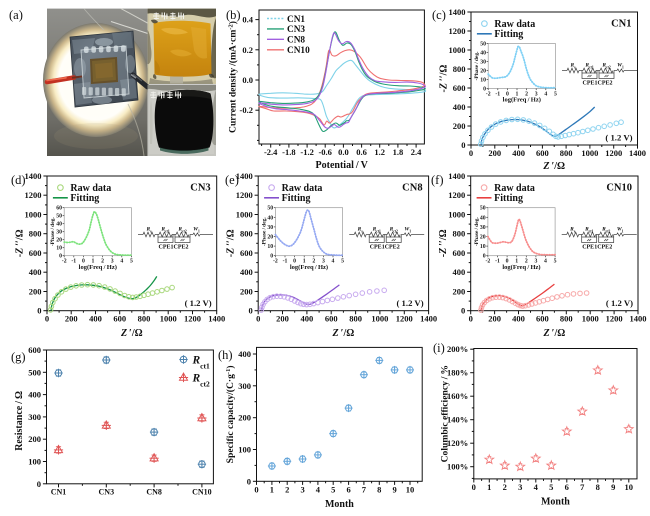 The height and width of the screenshot is (516, 650). What do you see at coordinates (34, 372) in the screenshot?
I see `svg-text: 500` at bounding box center [34, 372].